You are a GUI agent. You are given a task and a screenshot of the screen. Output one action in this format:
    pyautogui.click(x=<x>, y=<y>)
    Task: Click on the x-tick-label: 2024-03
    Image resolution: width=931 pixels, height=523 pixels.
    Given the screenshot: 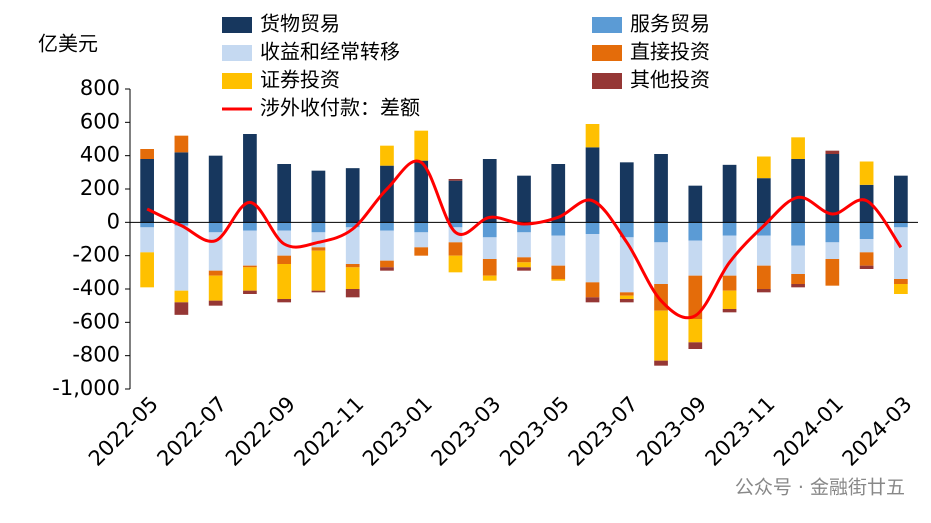 What is the action you would take?
    pyautogui.click(x=877, y=431)
    